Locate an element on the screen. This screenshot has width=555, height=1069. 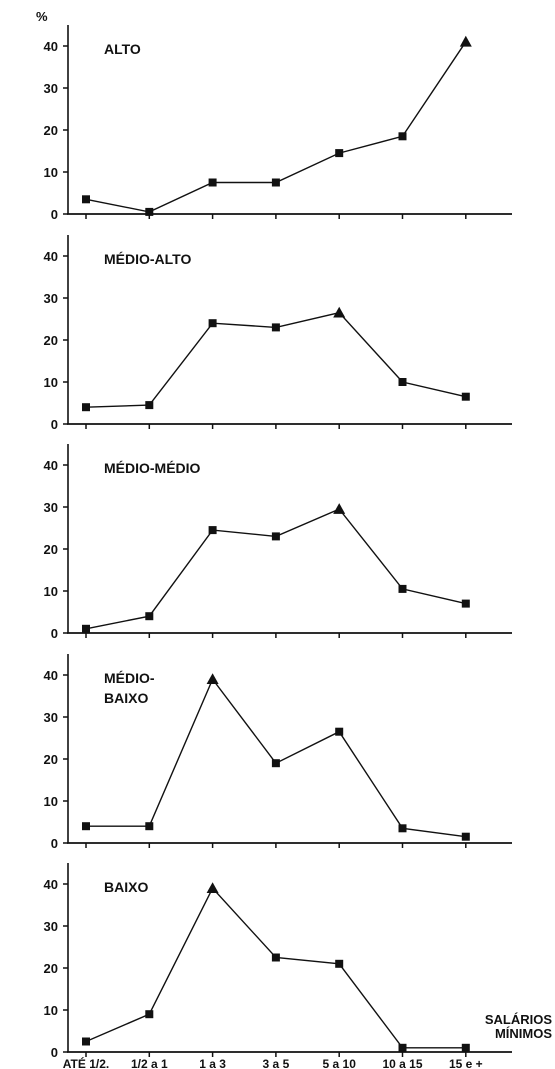
x-category-label: 3 a 5 is located at coordinates (276, 1063).